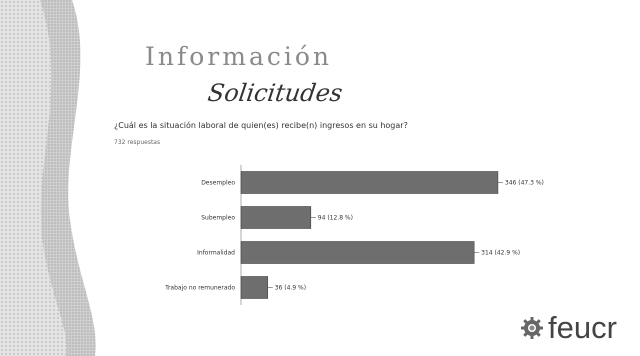 This screenshot has height=356, width=640. I want to click on gear-icon, so click(532, 327).